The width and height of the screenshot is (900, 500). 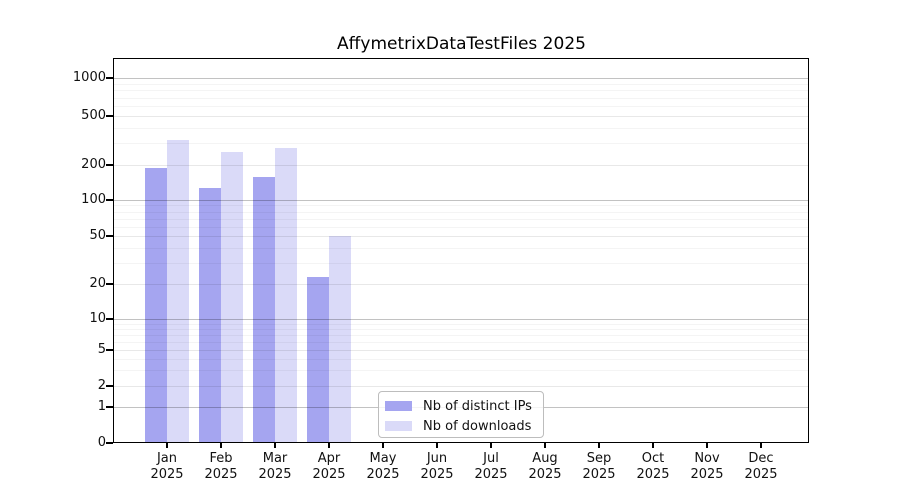 I want to click on x-tick-label: Aug 2025, so click(x=545, y=466).